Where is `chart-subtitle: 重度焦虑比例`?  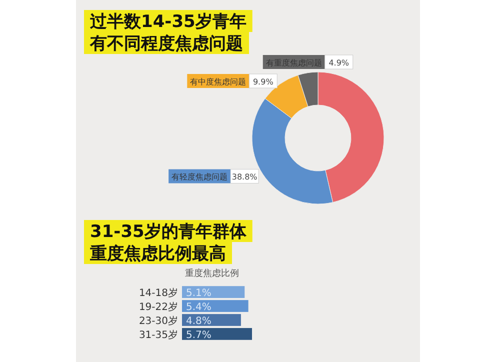 chart-subtitle: 重度焦虑比例 is located at coordinates (212, 273).